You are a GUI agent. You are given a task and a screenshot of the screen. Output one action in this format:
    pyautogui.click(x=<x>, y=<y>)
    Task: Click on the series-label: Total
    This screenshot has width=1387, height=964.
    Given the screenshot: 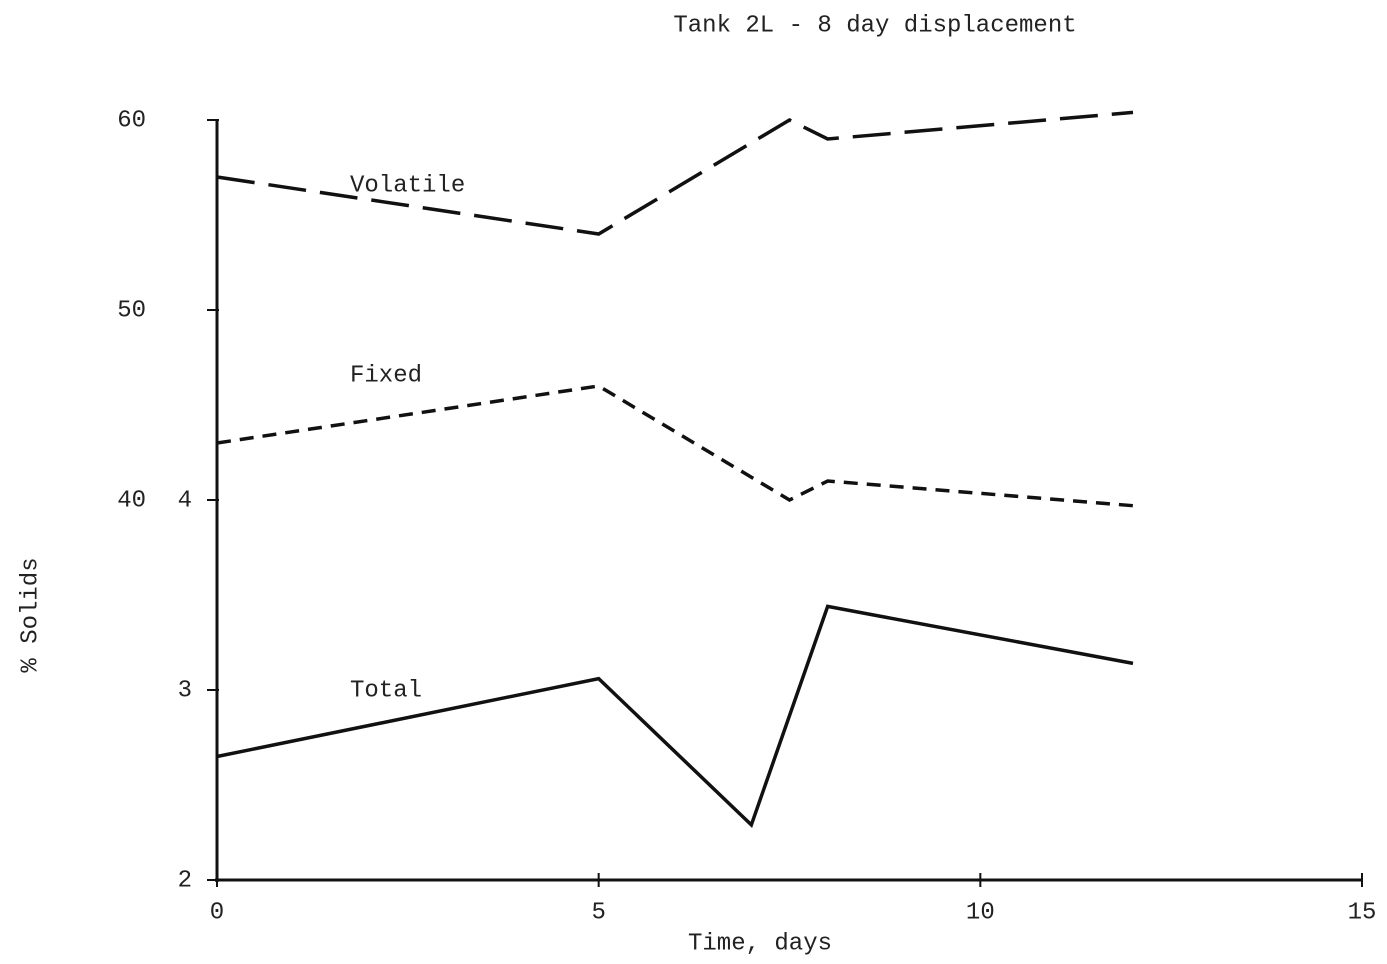 What is the action you would take?
    pyautogui.click(x=386, y=690)
    